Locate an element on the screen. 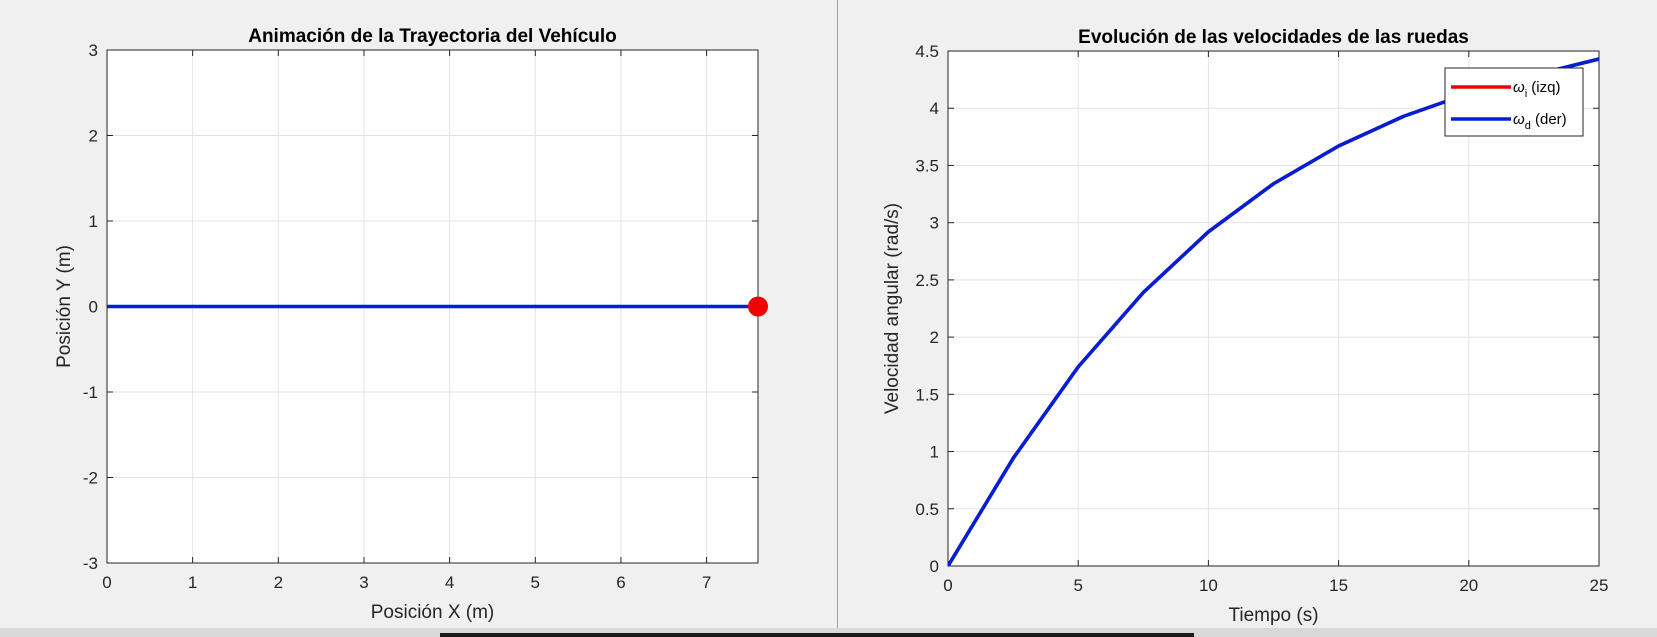 The image size is (1657, 637). legend-entry-0: ωi (izq) is located at coordinates (1536, 89).